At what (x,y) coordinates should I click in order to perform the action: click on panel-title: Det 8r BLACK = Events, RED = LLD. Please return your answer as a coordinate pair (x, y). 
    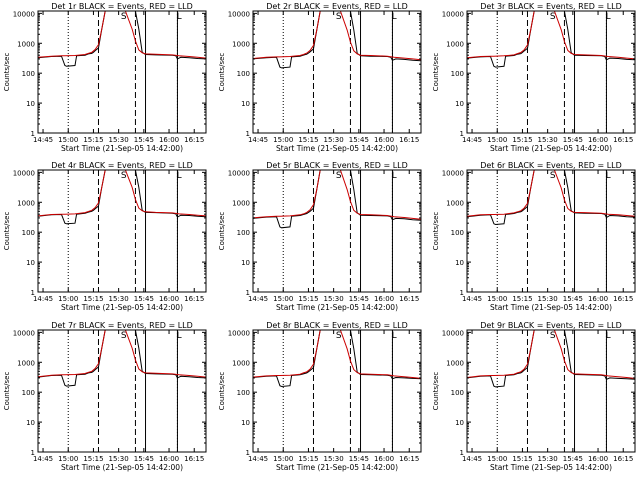
    Looking at the image, I should click on (337, 325).